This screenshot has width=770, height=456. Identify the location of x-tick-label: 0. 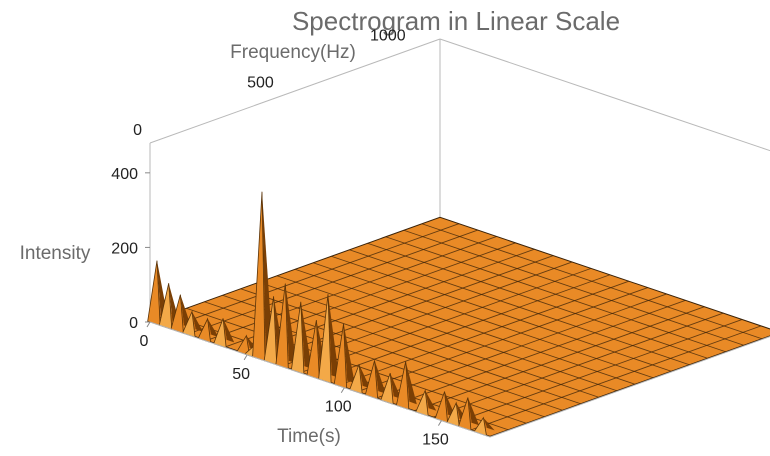
(144, 341).